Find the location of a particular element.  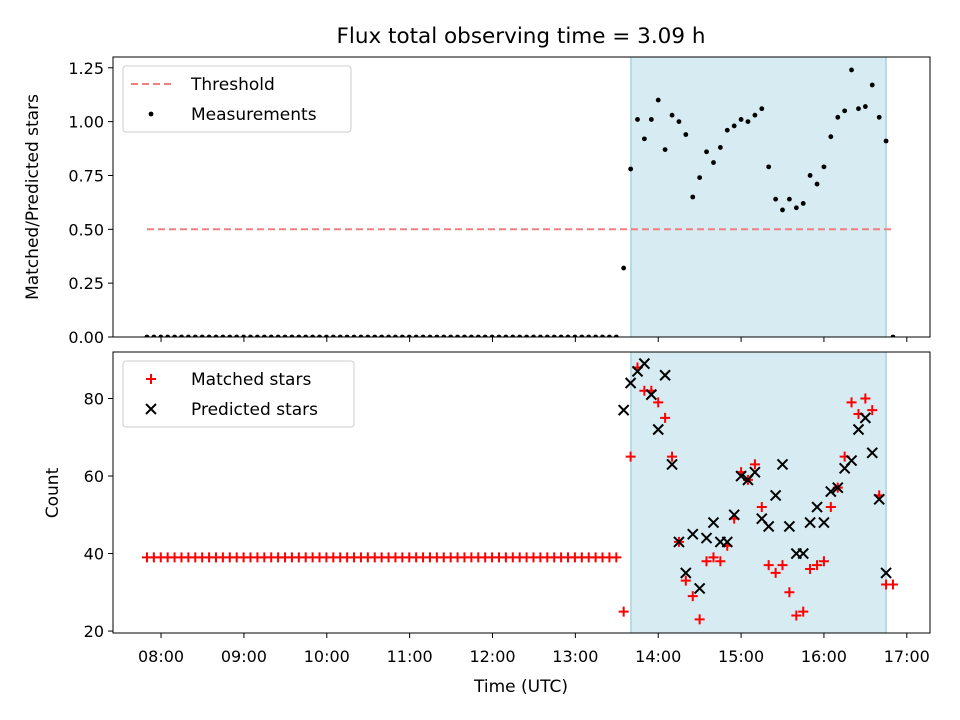

x-tick-label: 08:00 is located at coordinates (161, 656).